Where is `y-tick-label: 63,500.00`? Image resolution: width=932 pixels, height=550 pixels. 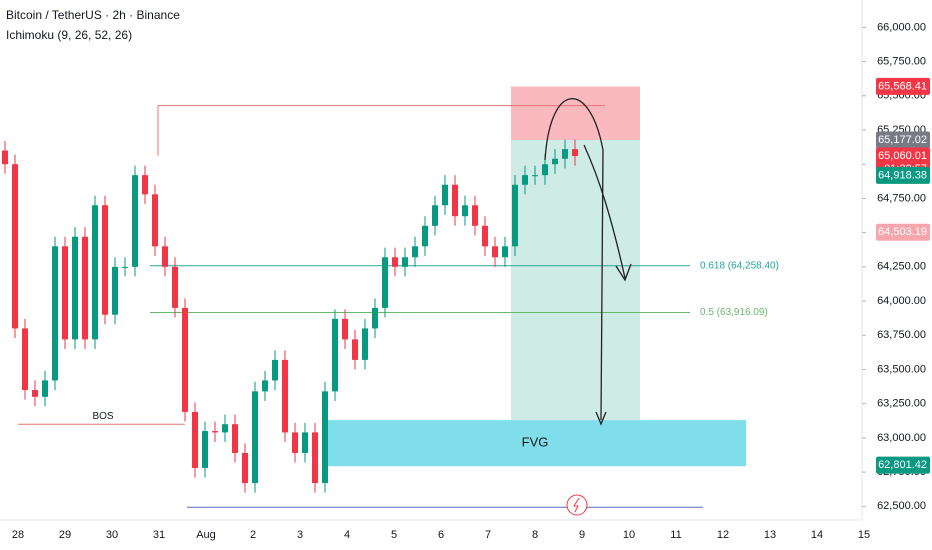 y-tick-label: 63,500.00 is located at coordinates (901, 369).